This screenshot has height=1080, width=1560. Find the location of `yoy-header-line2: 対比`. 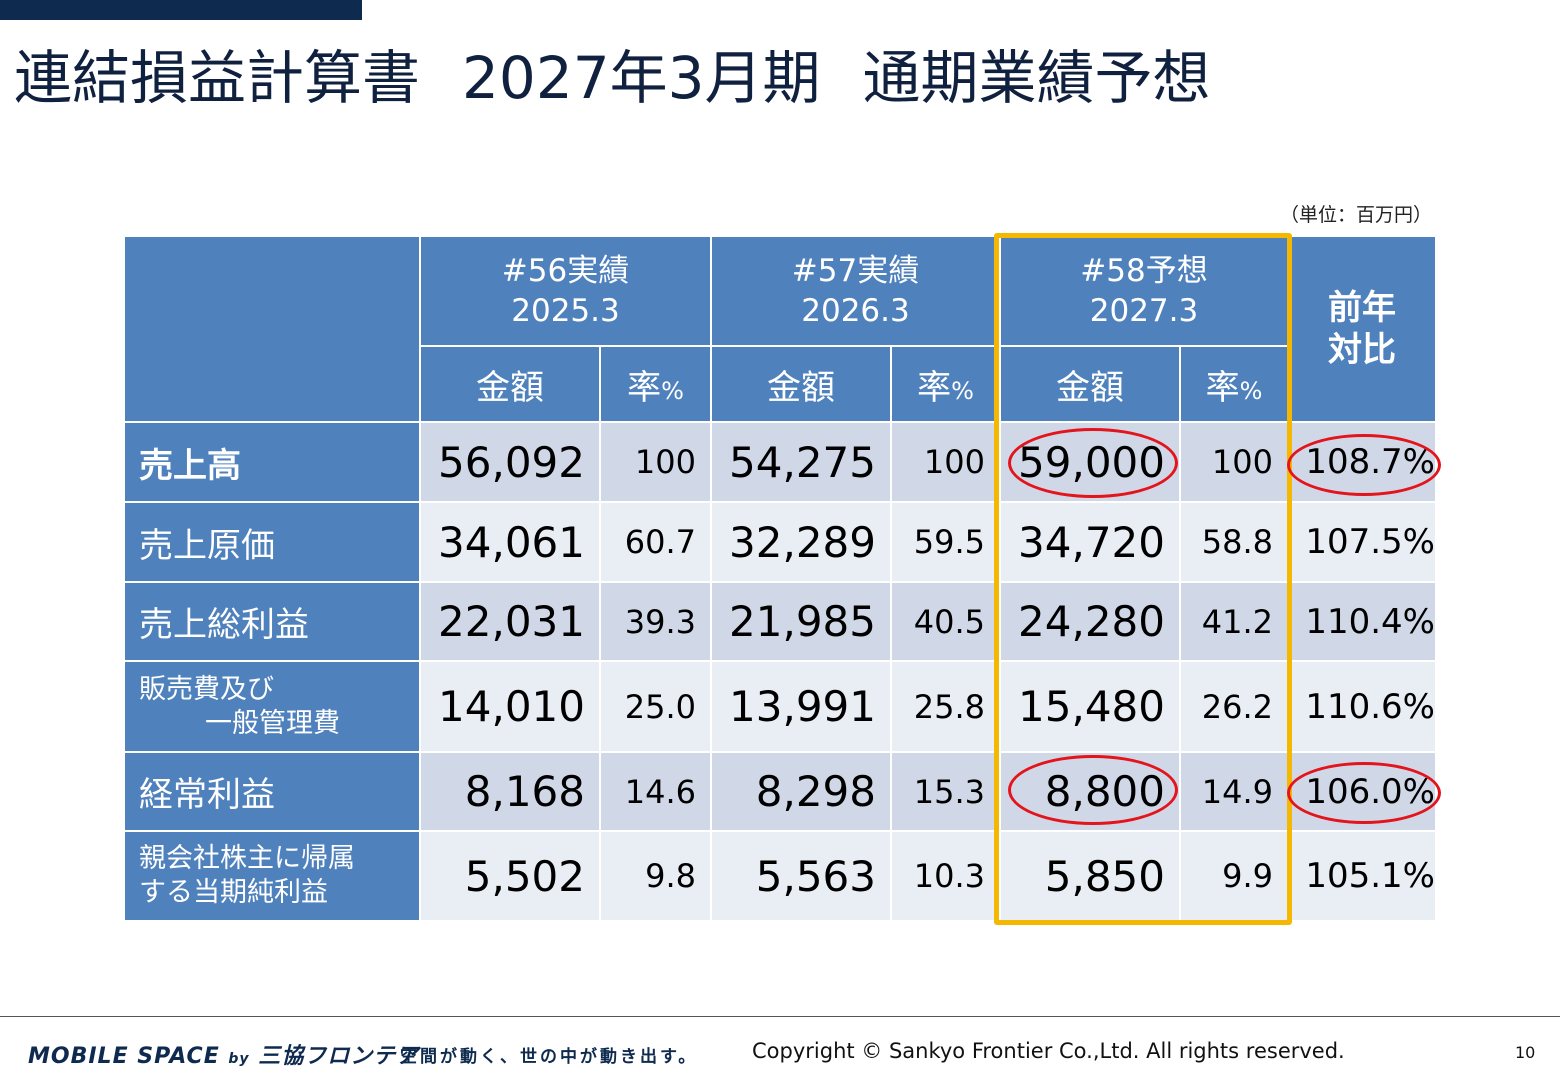

yoy-header-line2: 対比 is located at coordinates (1362, 350).